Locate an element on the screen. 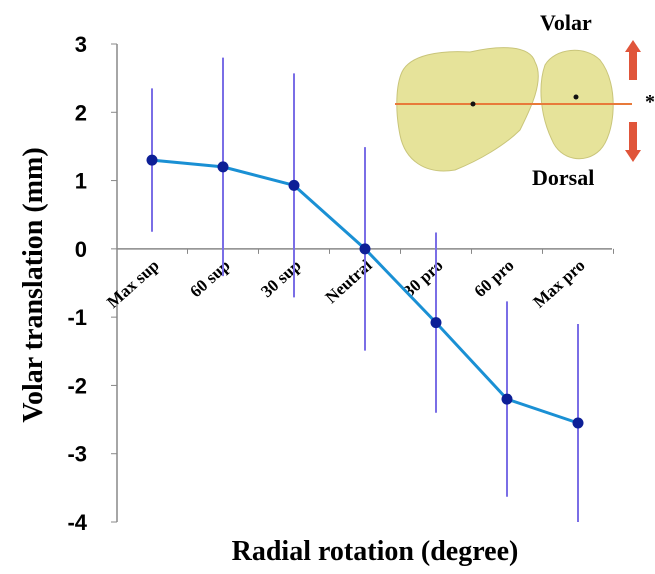  x-tick-label: 30 sup is located at coordinates (280, 278).